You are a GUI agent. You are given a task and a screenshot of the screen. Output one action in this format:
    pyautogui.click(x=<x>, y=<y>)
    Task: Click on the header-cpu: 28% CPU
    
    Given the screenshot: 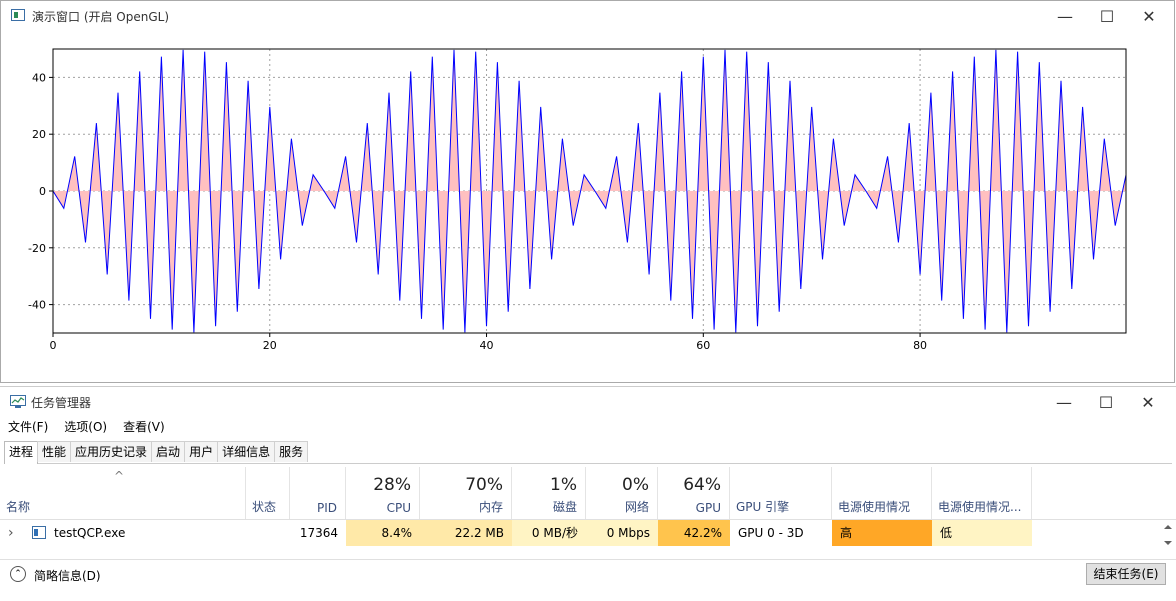 What is the action you would take?
    pyautogui.click(x=383, y=493)
    